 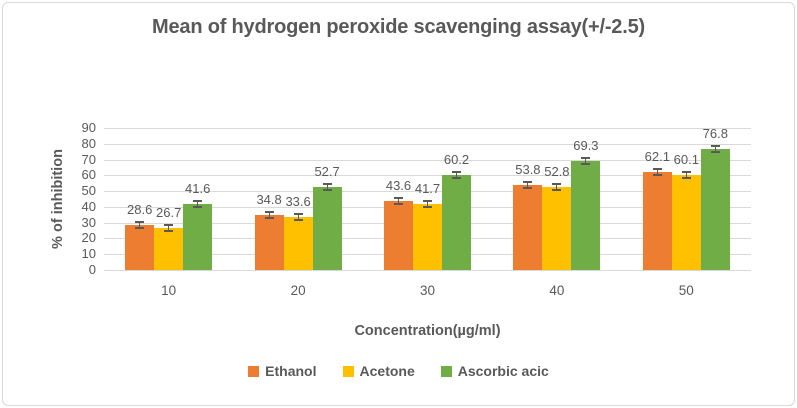 I want to click on data-label: 43.6, so click(x=398, y=186).